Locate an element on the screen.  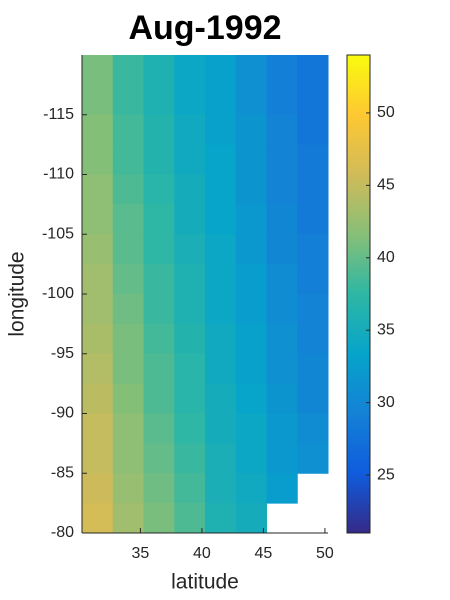
colorbar-tick-label: 35 is located at coordinates (386, 329).